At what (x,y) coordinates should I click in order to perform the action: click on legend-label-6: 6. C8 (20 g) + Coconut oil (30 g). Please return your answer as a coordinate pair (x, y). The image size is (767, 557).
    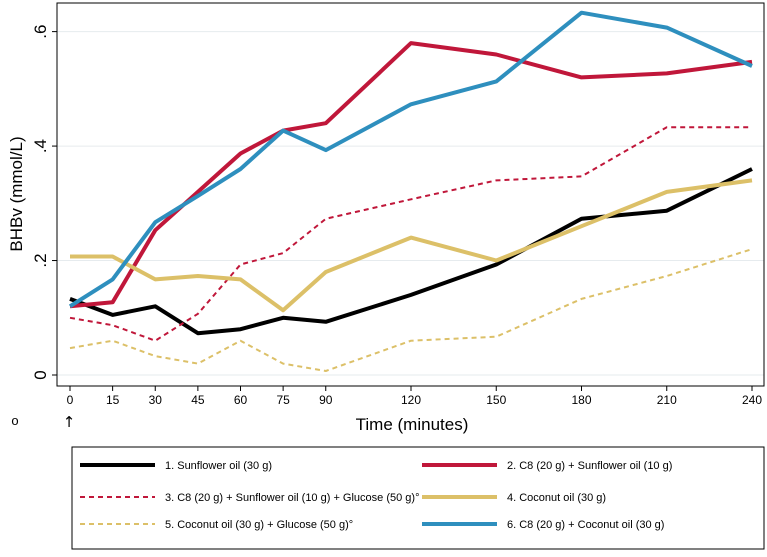
    Looking at the image, I should click on (585, 525).